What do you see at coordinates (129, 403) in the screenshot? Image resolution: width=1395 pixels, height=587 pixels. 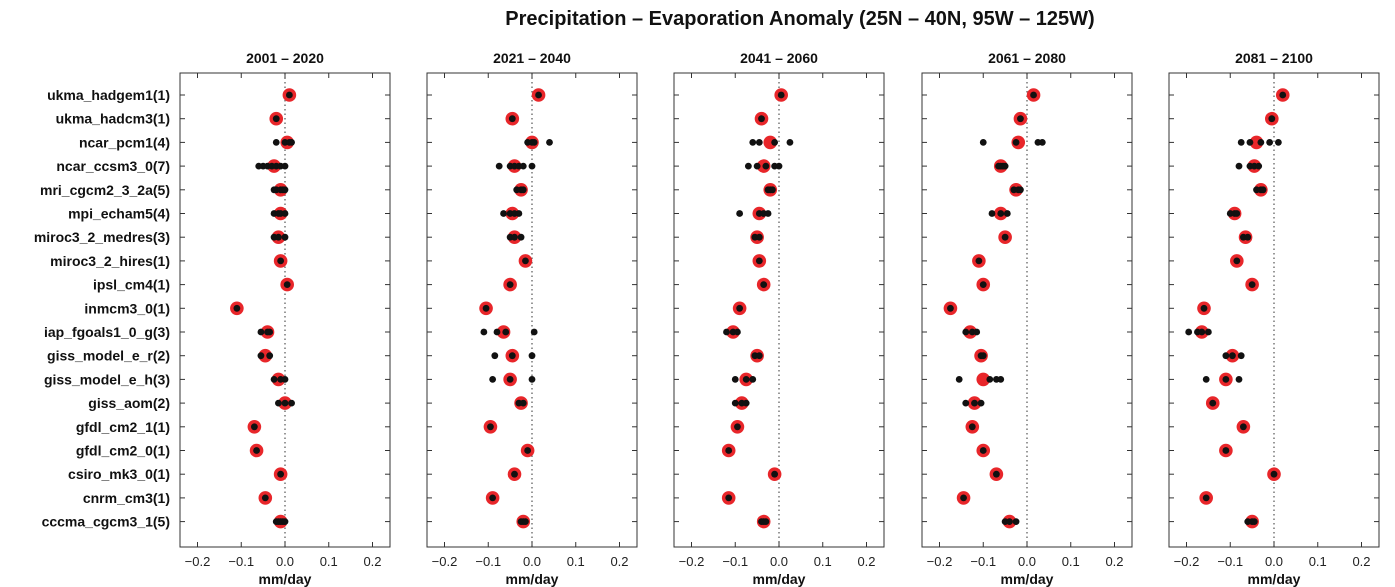 I see `model-label: giss_aom(2)` at bounding box center [129, 403].